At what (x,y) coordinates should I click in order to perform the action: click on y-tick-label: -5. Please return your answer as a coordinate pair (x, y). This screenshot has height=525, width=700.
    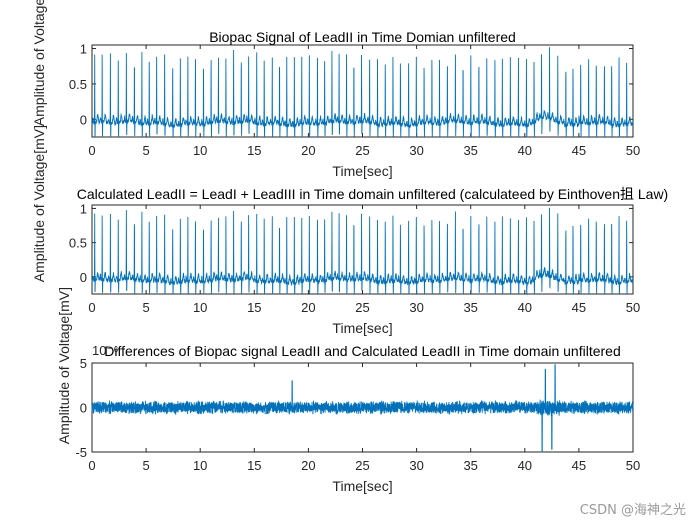
    Looking at the image, I should click on (81, 452).